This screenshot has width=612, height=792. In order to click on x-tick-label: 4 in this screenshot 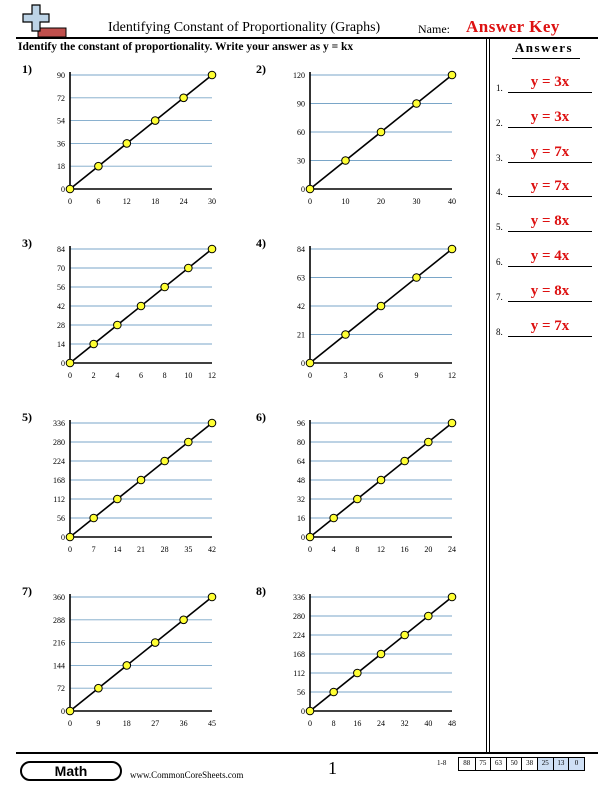, I will do `click(334, 549)`.